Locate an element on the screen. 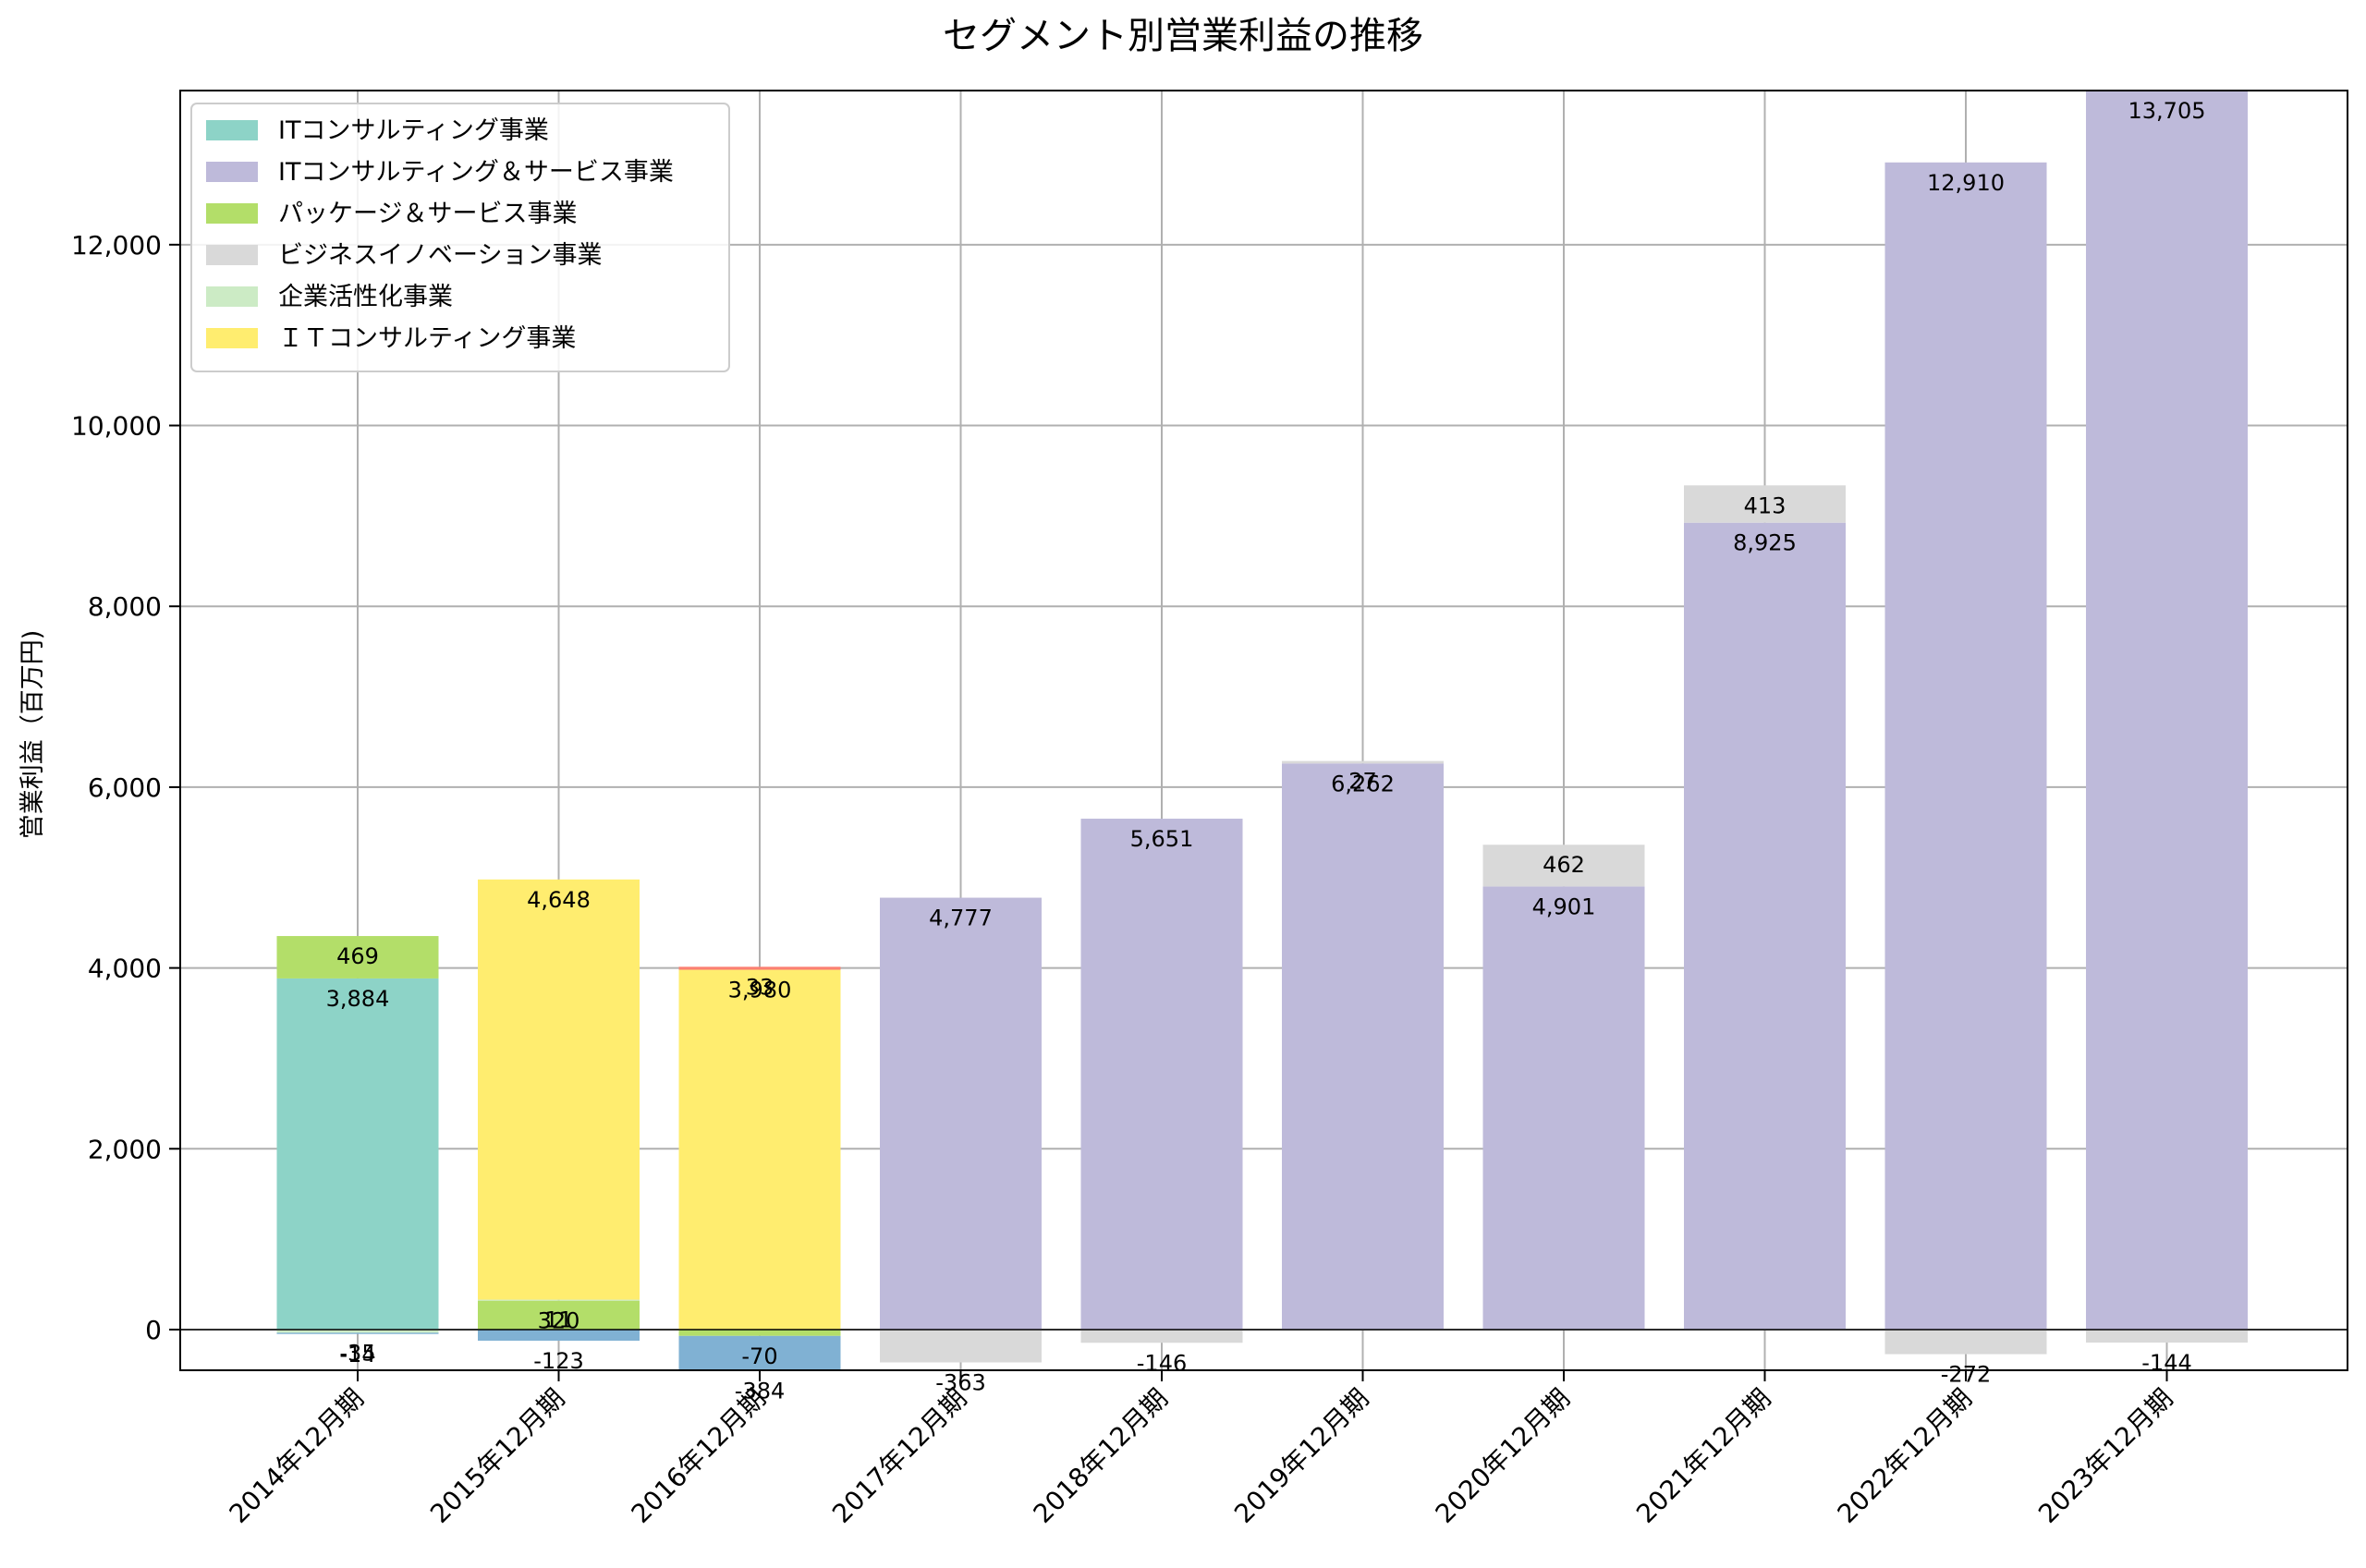  legend-label: ビジネスイノベーション事業 is located at coordinates (440, 255).